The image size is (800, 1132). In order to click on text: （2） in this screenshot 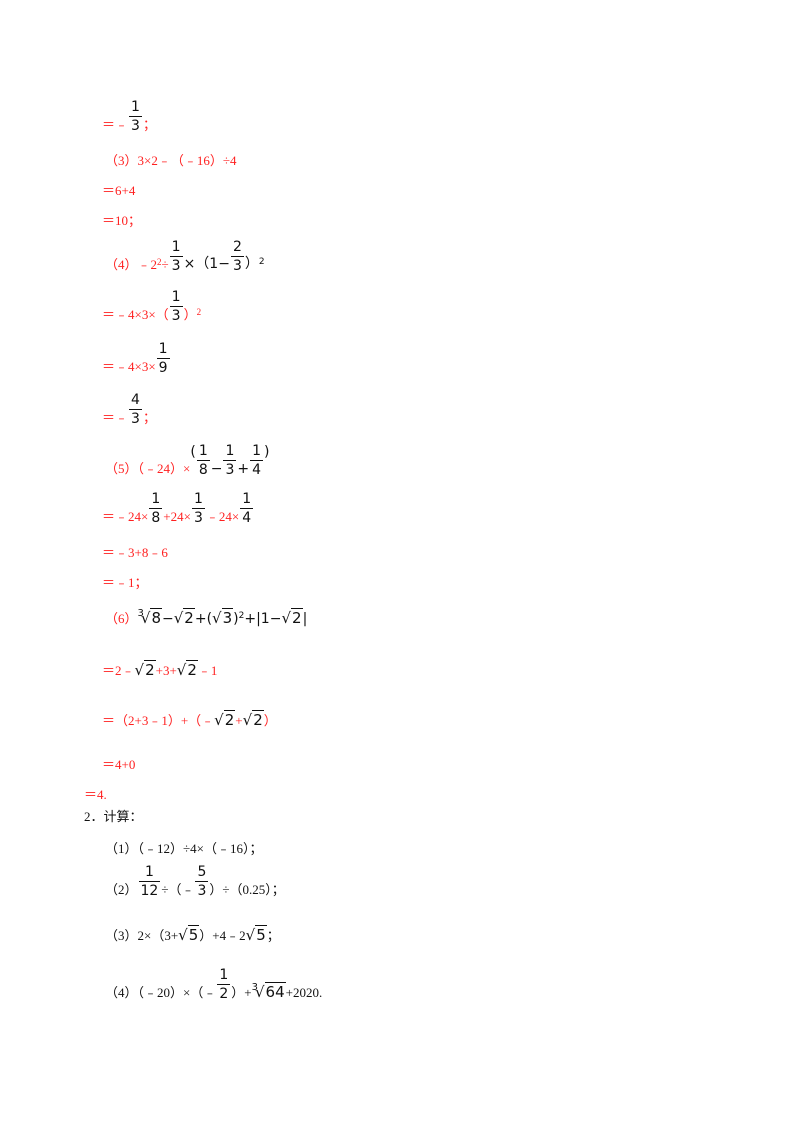, I will do `click(121, 889)`.